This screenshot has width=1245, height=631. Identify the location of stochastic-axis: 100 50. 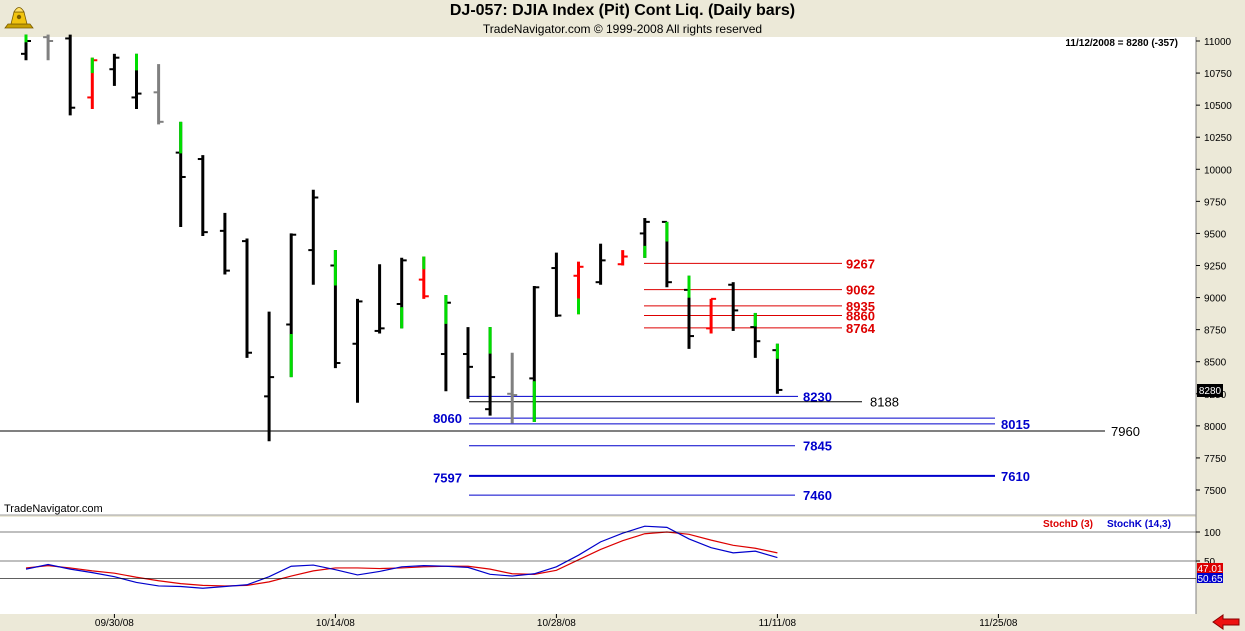
(610, 553).